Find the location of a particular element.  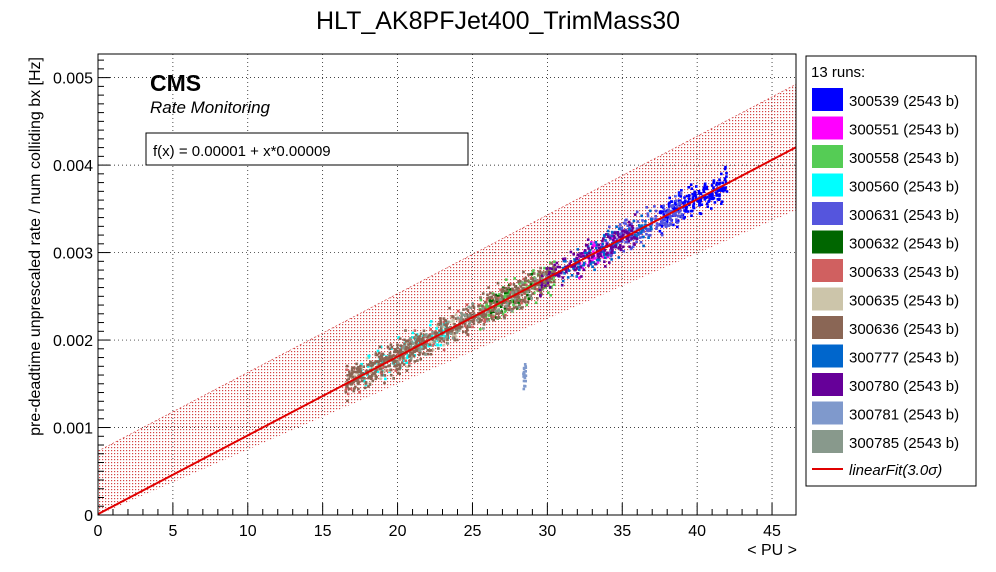

legend-label: 300635 (2543 b) is located at coordinates (904, 301).